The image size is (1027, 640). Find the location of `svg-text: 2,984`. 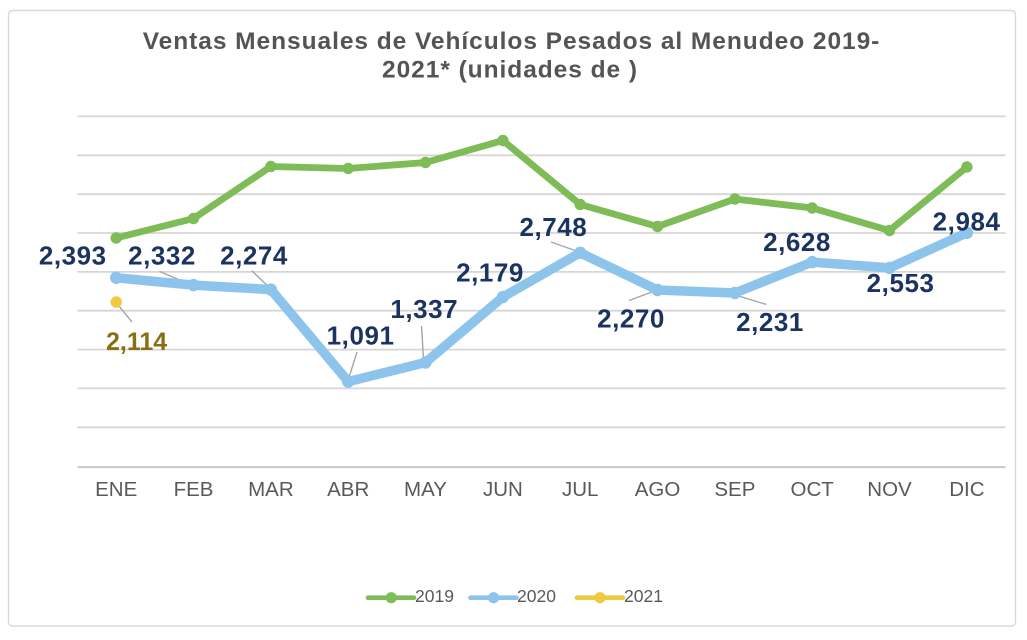

svg-text: 2,984 is located at coordinates (967, 222).